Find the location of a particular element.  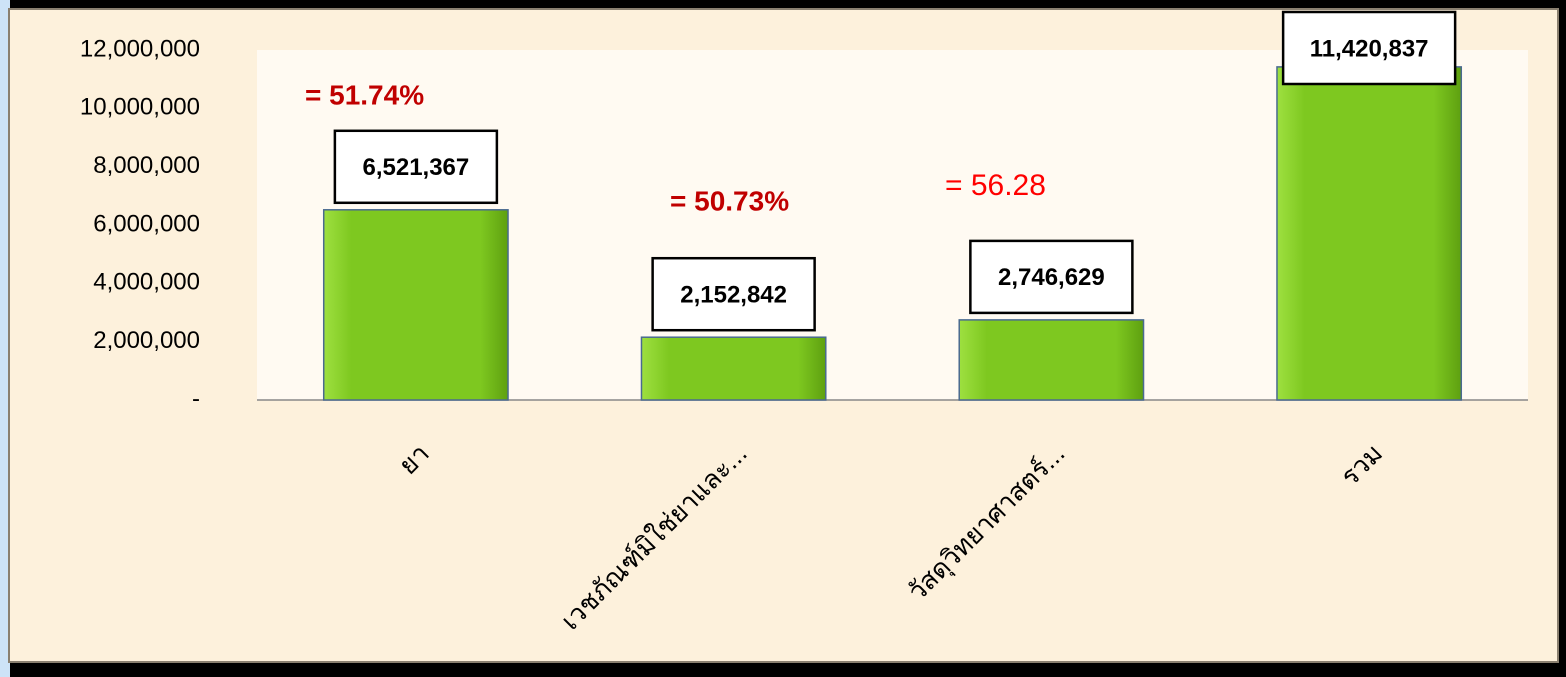

y-tick-label: 4,000,000 is located at coordinates (146, 282).